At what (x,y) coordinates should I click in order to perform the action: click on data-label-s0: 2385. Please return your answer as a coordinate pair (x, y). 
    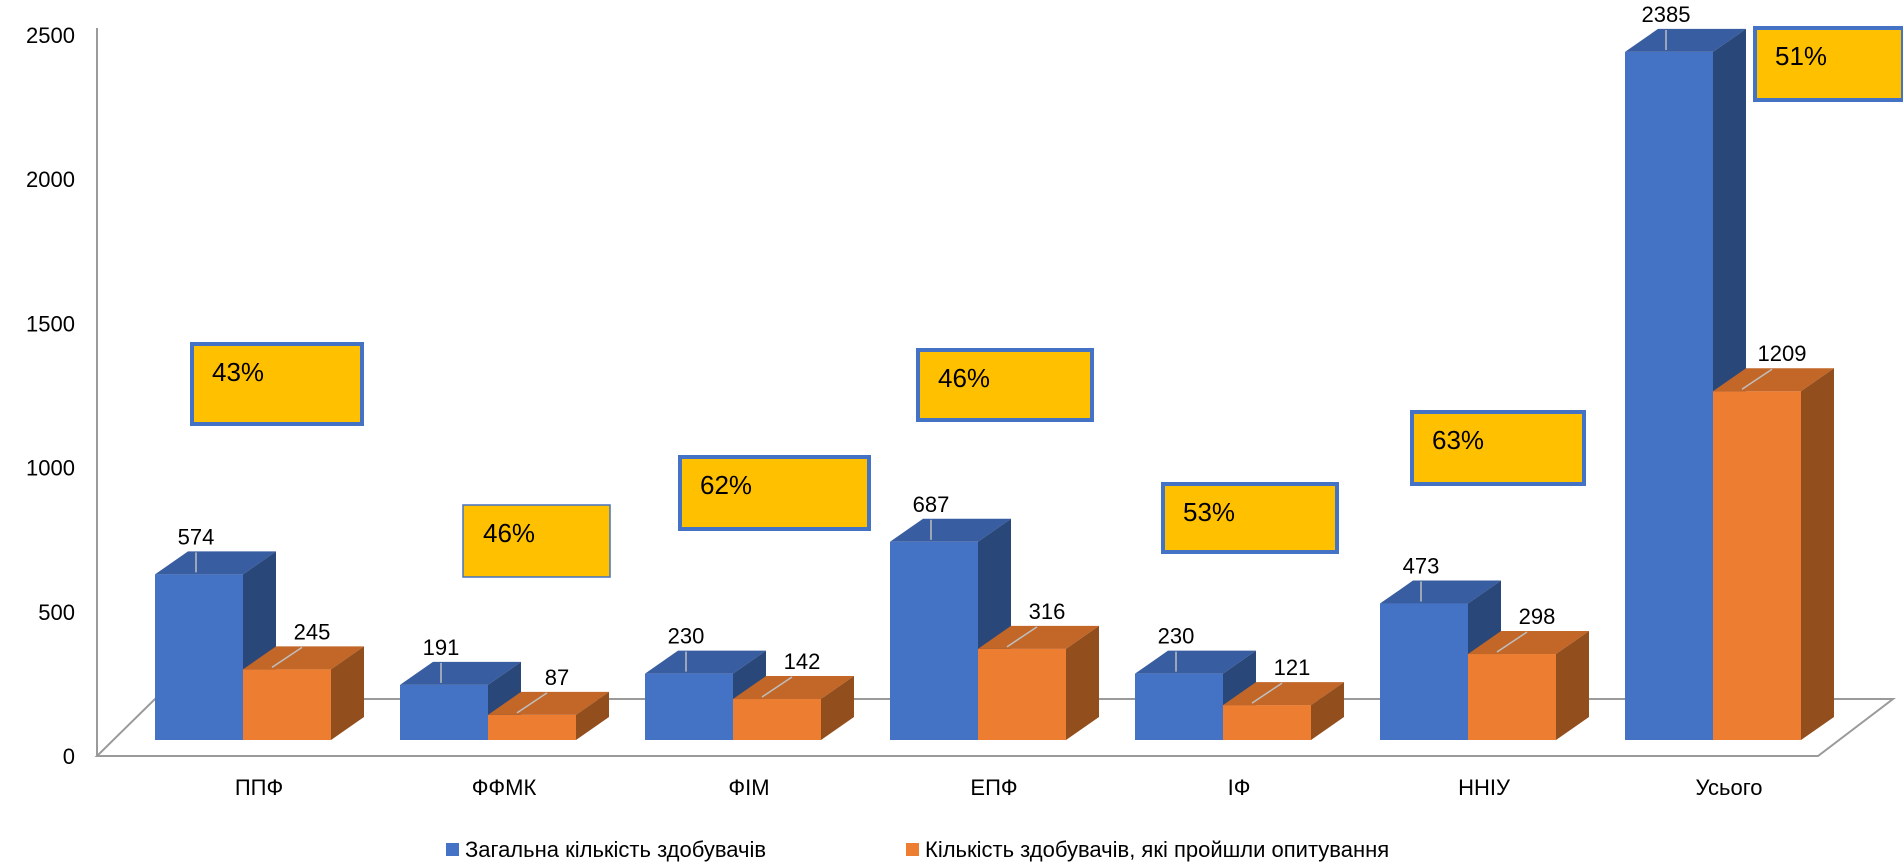
    Looking at the image, I should click on (1666, 14).